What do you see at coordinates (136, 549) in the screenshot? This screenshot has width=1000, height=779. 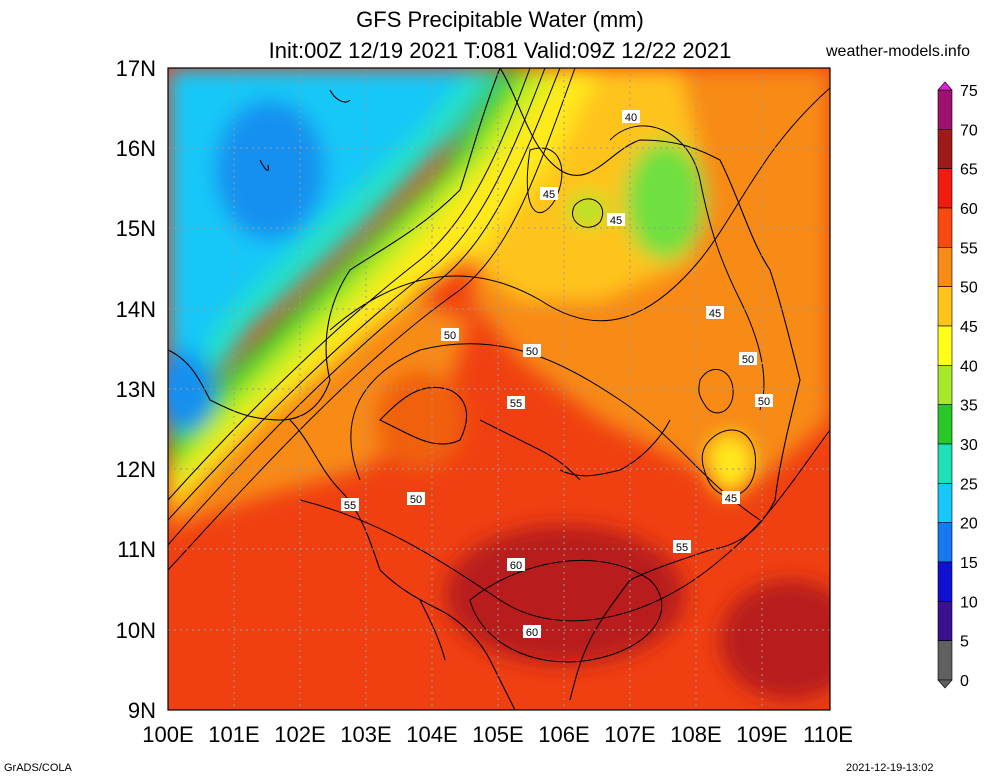 I see `lat-label: 11N` at bounding box center [136, 549].